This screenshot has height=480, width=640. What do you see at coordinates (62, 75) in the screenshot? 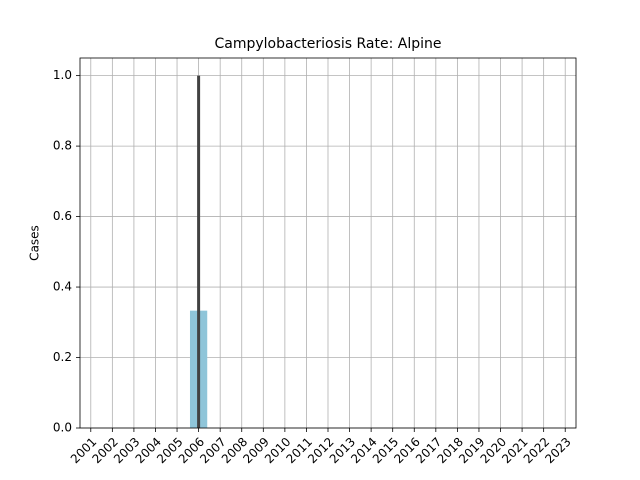
I see `y-tick-label: 1.0` at bounding box center [62, 75].